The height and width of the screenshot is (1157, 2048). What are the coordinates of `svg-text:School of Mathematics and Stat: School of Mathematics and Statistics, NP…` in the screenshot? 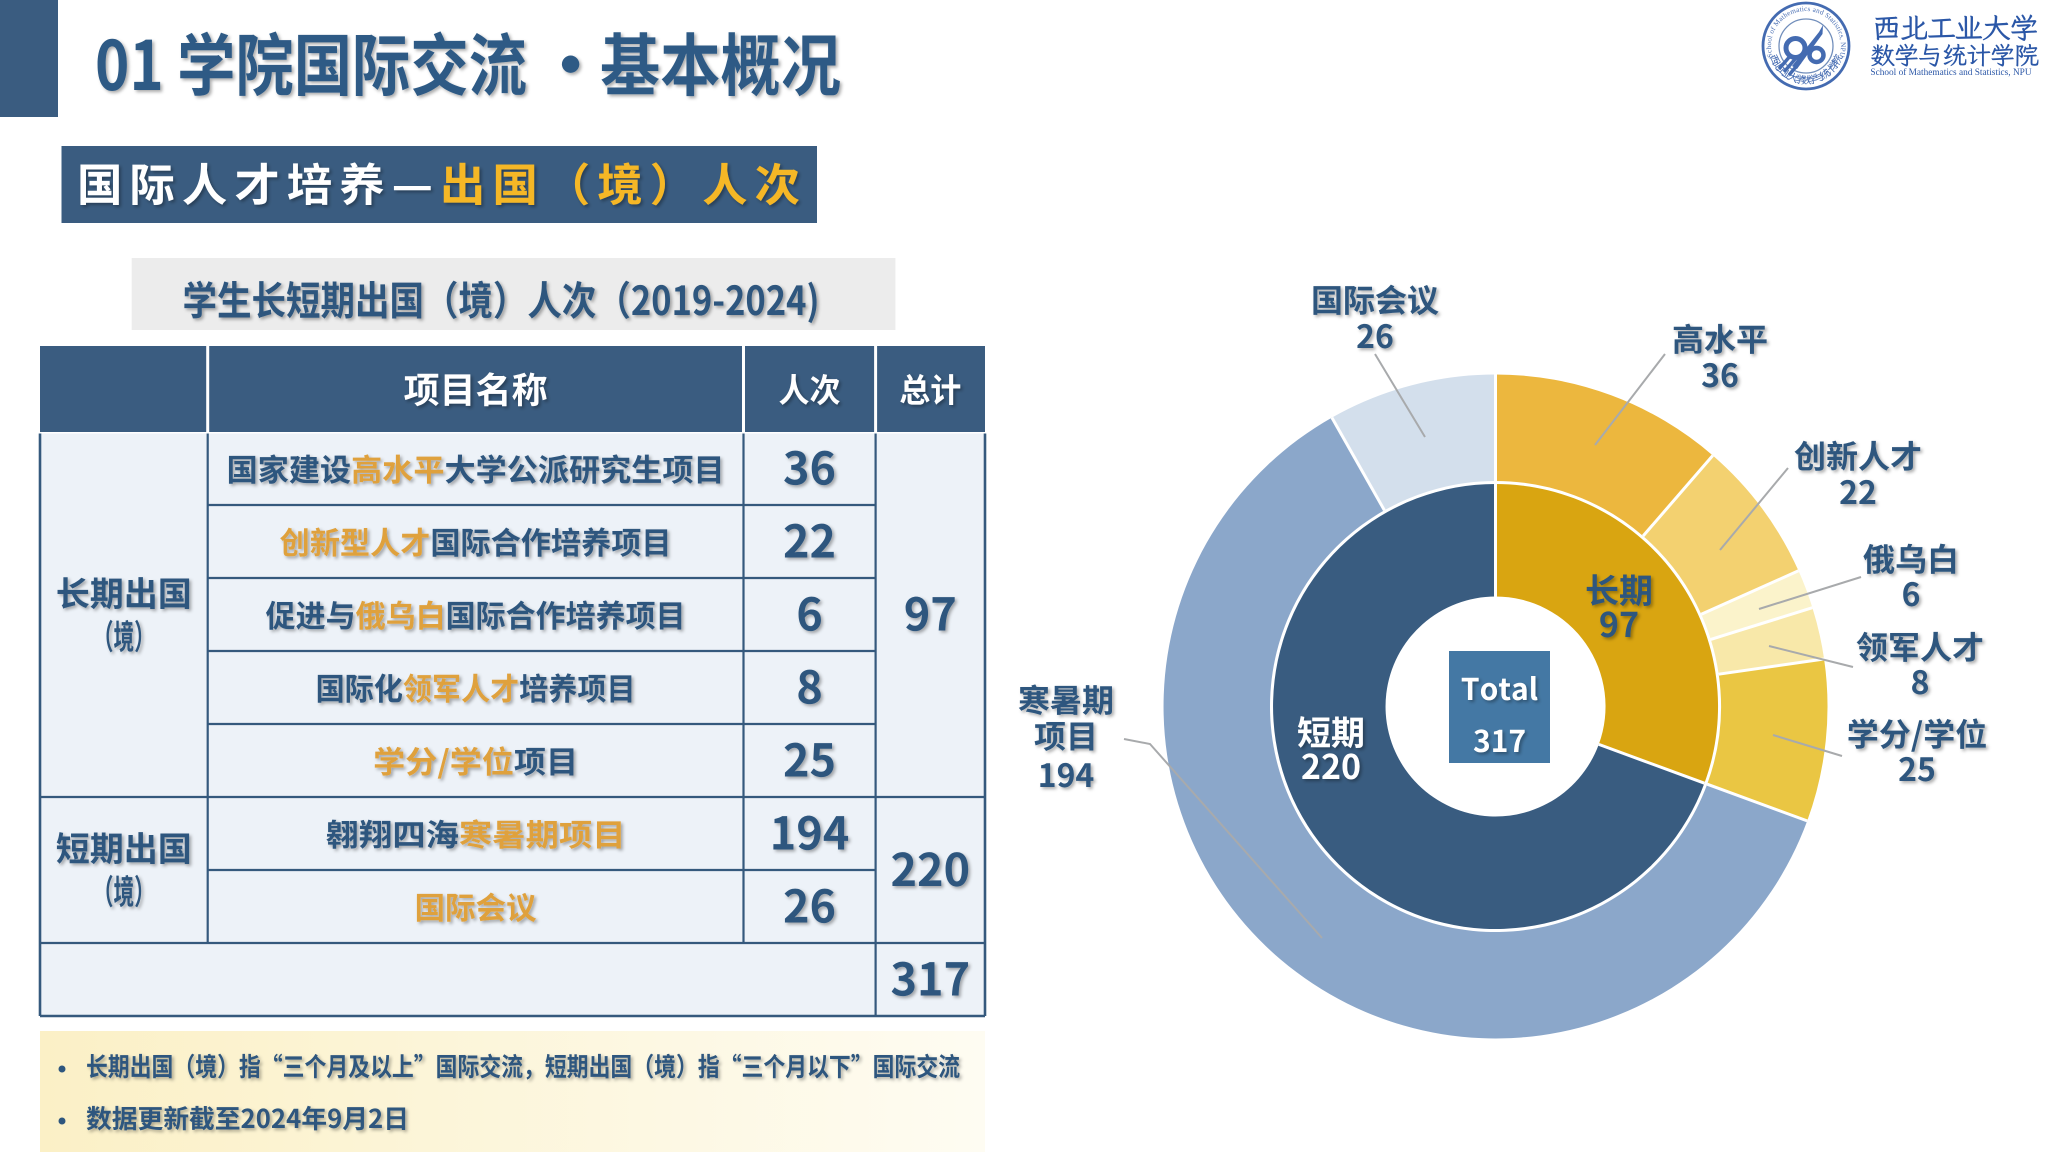 It's located at (1950, 72).